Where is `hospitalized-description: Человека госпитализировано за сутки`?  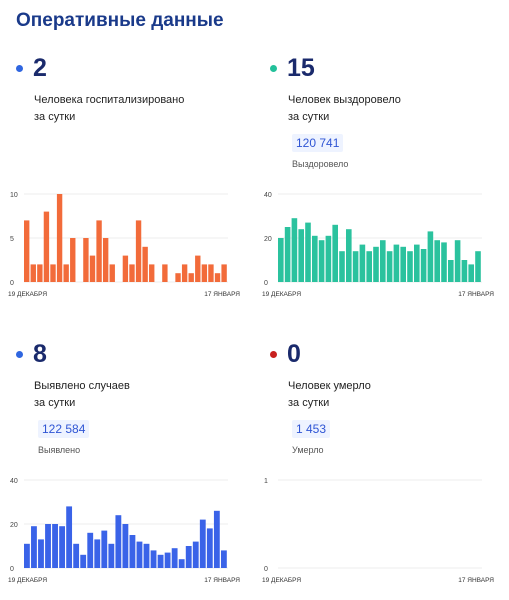
hospitalized-description: Человека госпитализировано за сутки is located at coordinates (109, 108).